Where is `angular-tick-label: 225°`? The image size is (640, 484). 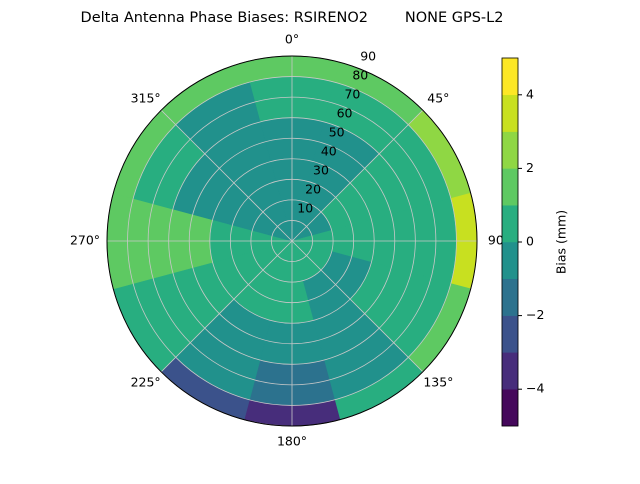 angular-tick-label: 225° is located at coordinates (146, 382).